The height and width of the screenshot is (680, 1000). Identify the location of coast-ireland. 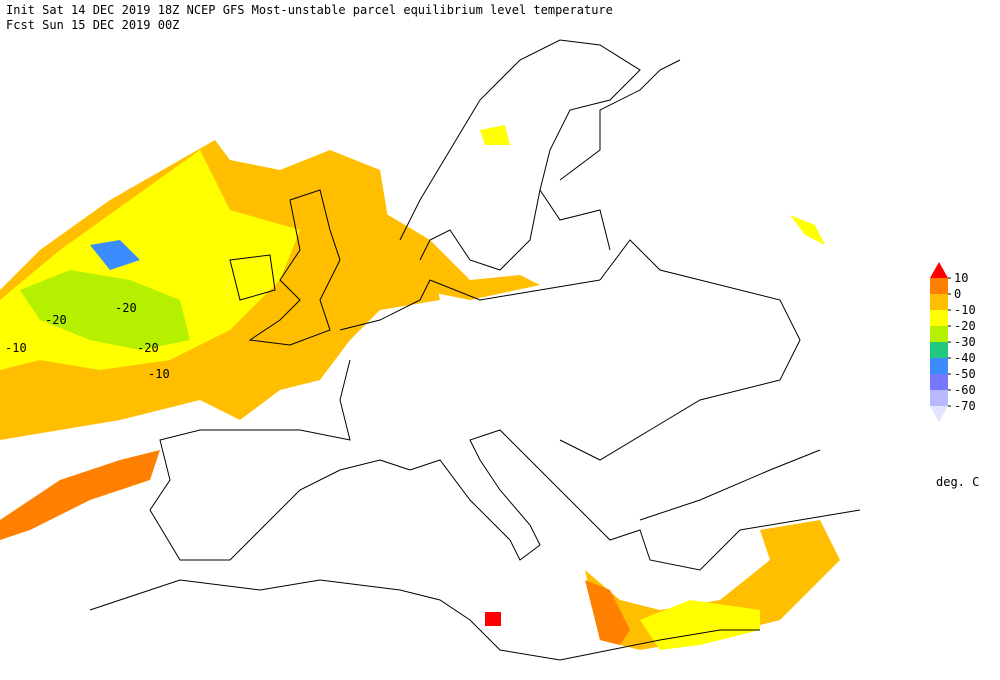
(252, 277).